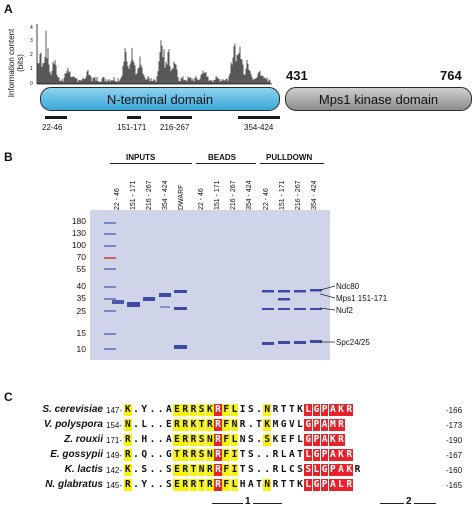 Image resolution: width=474 pixels, height=519 pixels. Describe the element at coordinates (83, 439) in the screenshot. I see `species-name: Z. rouxii` at that location.